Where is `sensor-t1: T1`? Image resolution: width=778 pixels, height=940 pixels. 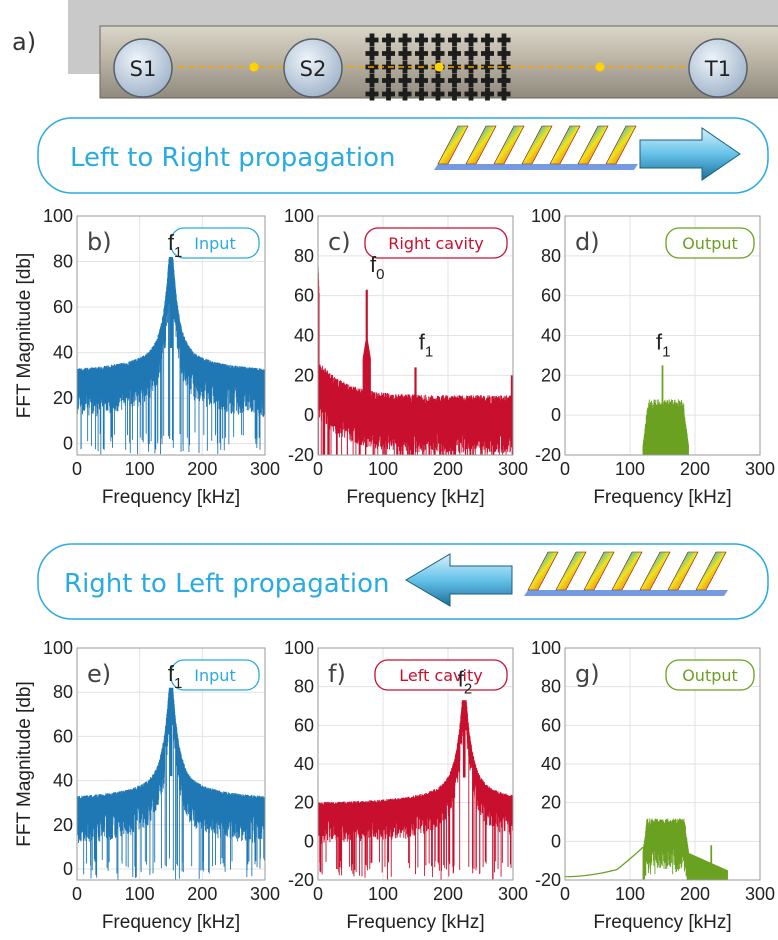 sensor-t1: T1 is located at coordinates (718, 68).